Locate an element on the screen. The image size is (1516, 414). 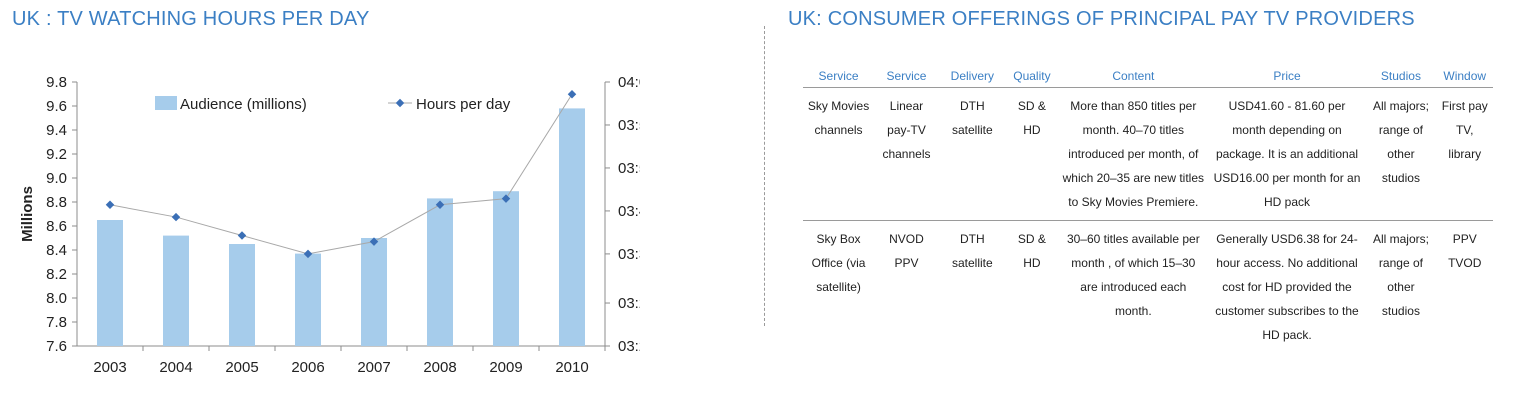
table-cell: Sky Movies channels is located at coordinates (838, 118).